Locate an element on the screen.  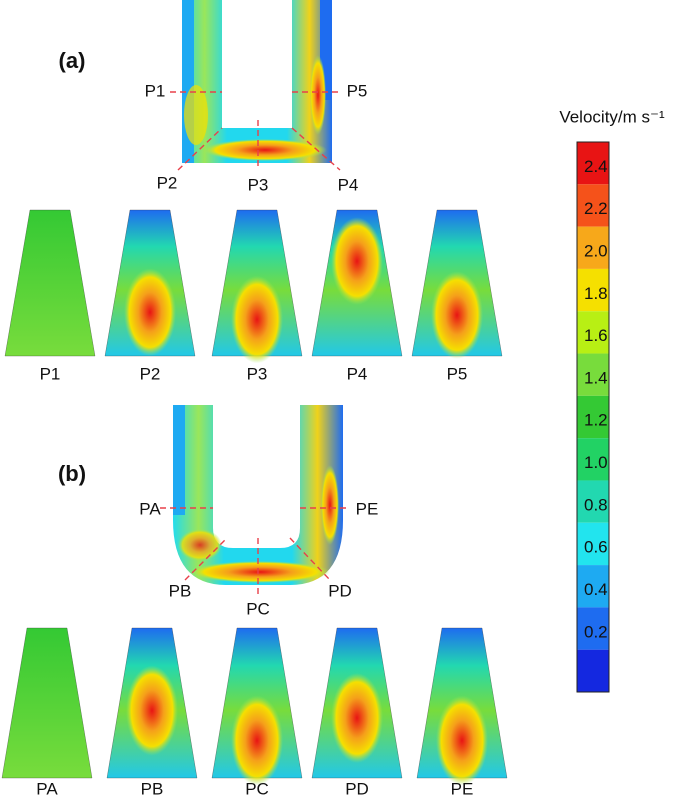
colorbar-tick-label: 0.2 is located at coordinates (596, 631).